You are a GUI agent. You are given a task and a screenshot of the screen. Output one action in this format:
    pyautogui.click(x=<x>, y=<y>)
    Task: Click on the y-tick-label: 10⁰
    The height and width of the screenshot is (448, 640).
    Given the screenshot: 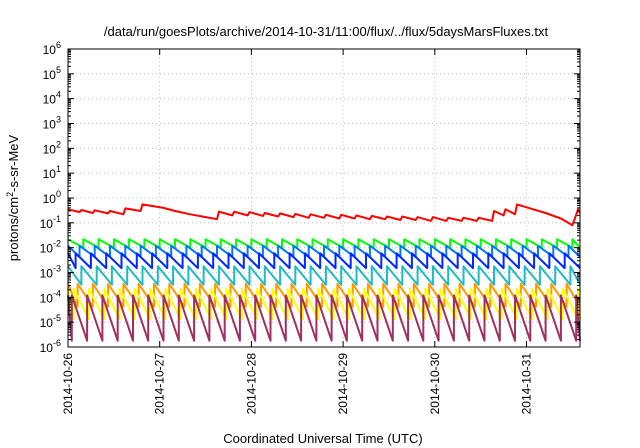 What is the action you would take?
    pyautogui.click(x=52, y=197)
    